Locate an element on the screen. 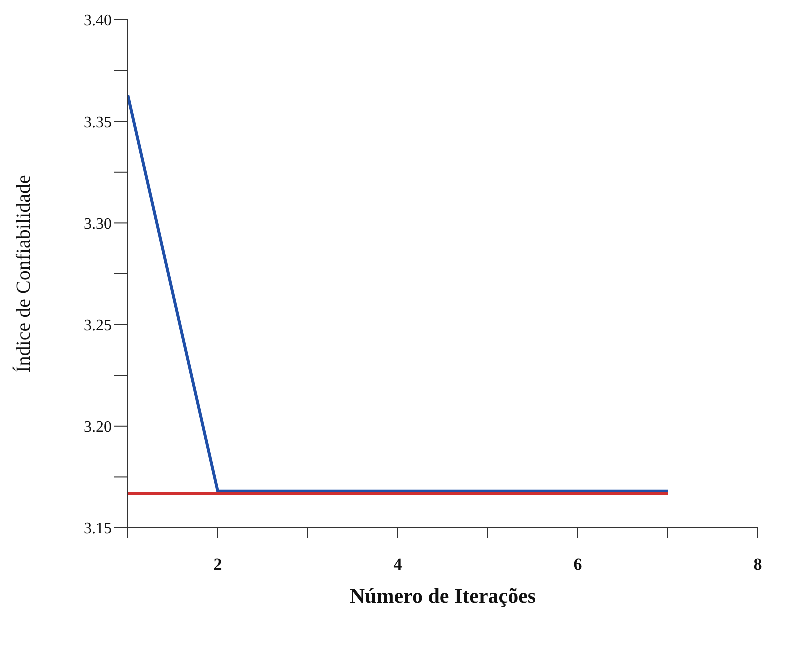 The height and width of the screenshot is (654, 796). y-tick-label: 3.40 is located at coordinates (98, 21).